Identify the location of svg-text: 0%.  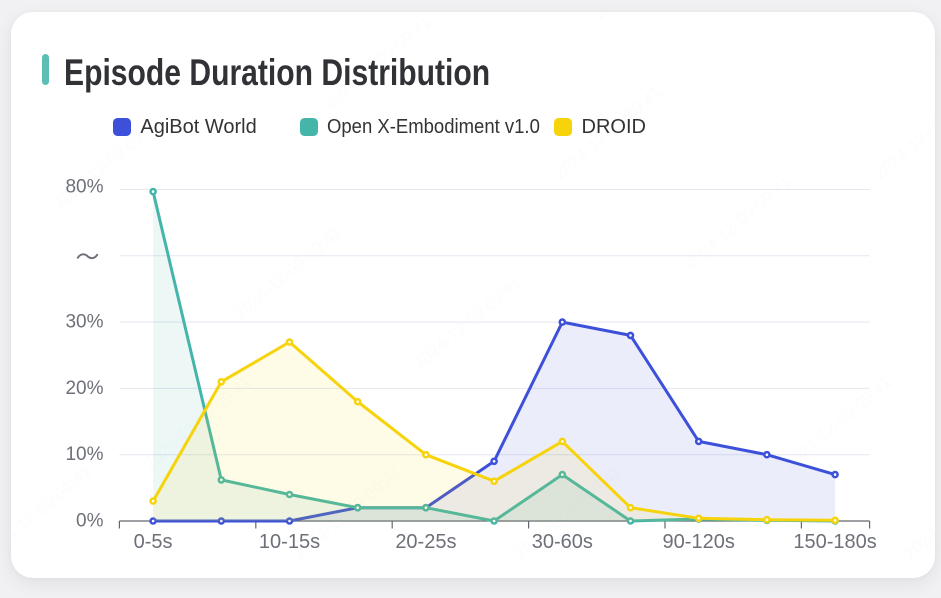
(90, 521).